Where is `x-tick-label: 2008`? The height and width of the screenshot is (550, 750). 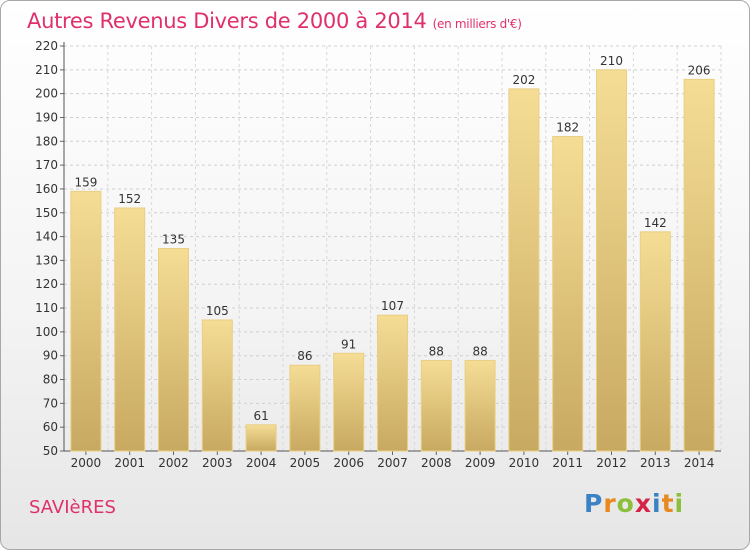
x-tick-label: 2008 is located at coordinates (436, 463).